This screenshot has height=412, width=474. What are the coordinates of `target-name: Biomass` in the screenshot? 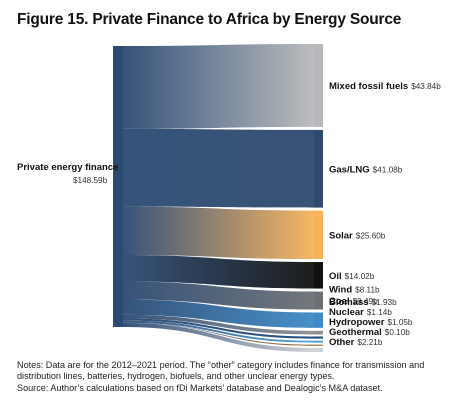 It's located at (349, 302).